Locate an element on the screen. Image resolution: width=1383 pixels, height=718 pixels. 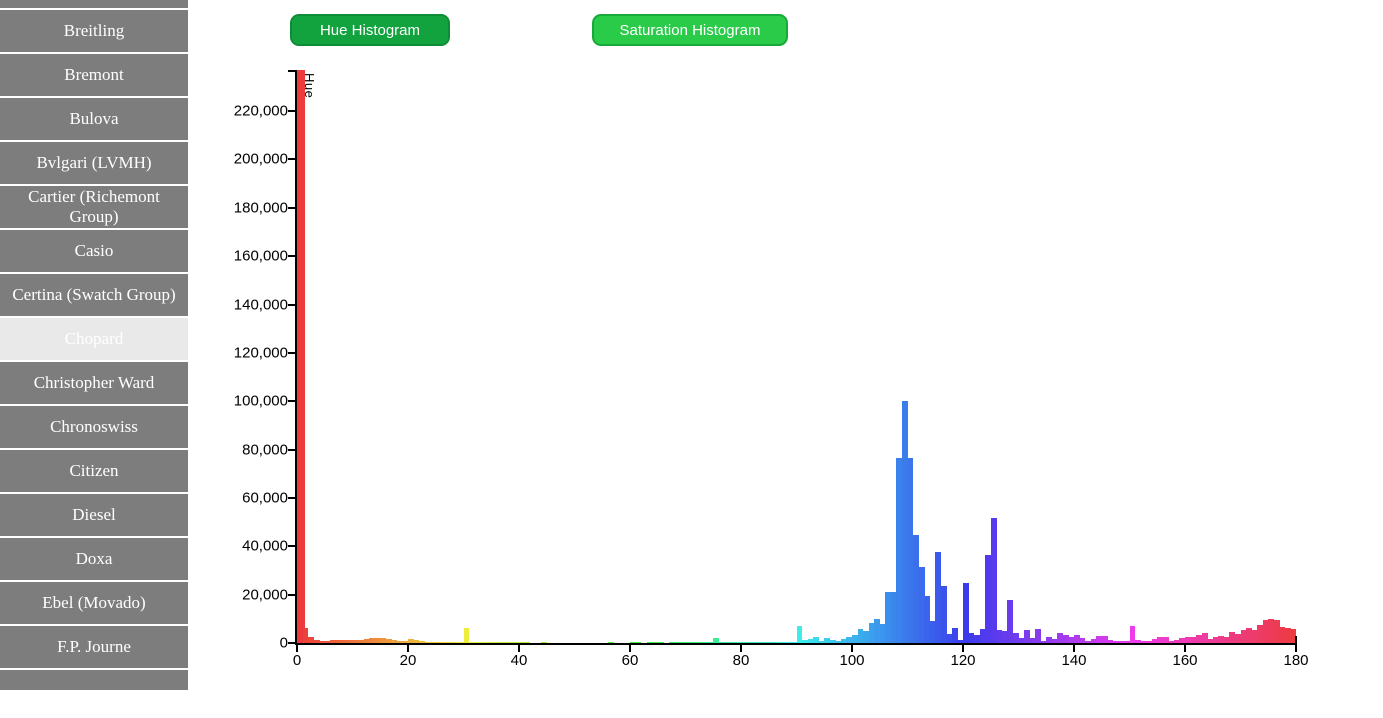
sidebar-item-ebel-movado: Ebel (Movado) is located at coordinates (94, 602).